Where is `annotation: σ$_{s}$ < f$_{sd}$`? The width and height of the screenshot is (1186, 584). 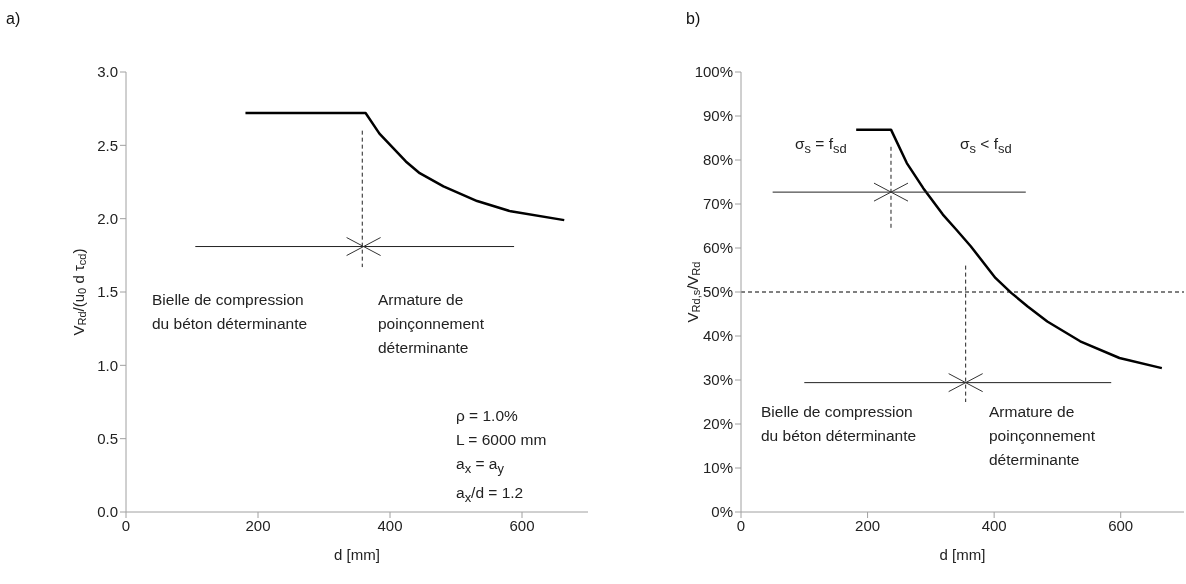
annotation: σ$_{s}$ < f$_{sd}$ is located at coordinates (986, 146).